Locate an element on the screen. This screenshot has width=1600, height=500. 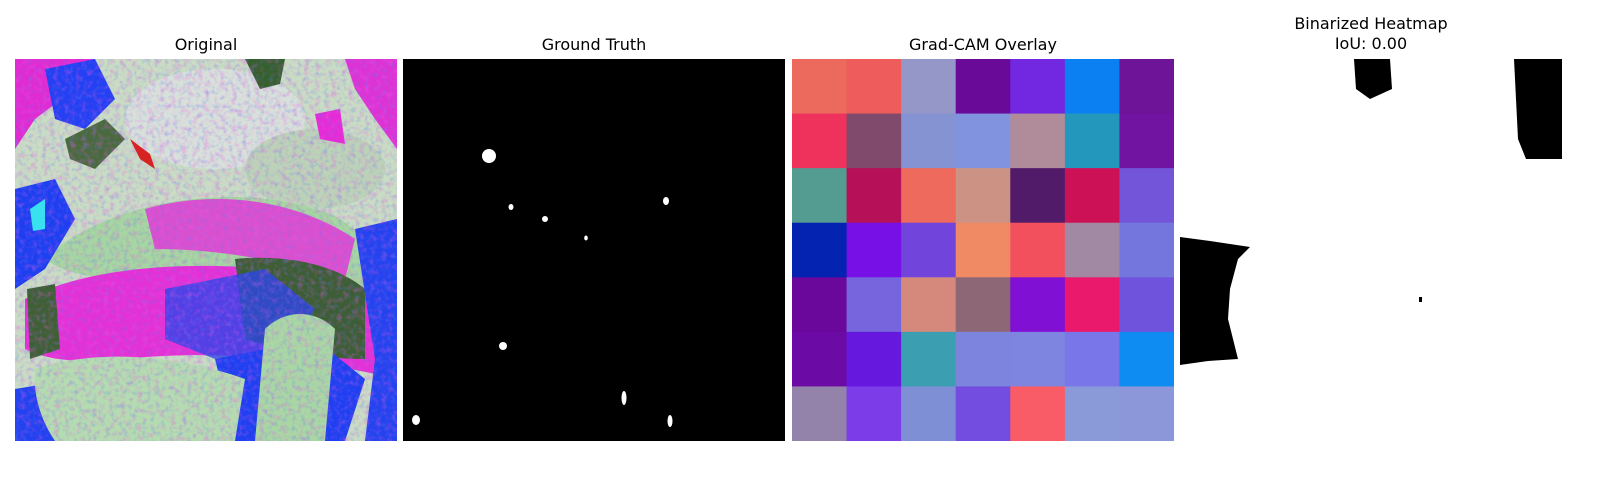
cyan-accent is located at coordinates (37, 215).